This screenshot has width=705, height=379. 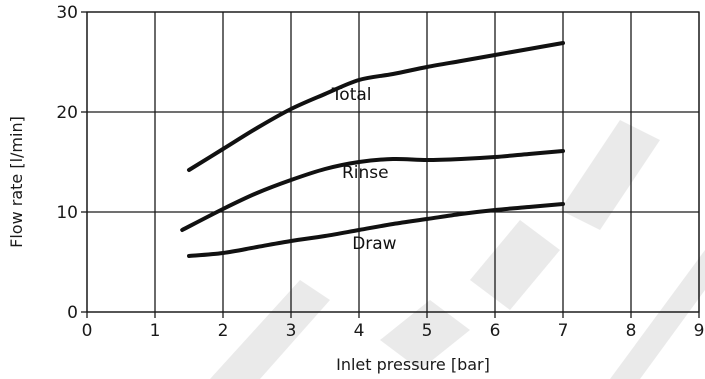 What do you see at coordinates (155, 331) in the screenshot?
I see `x-tick-label: 1` at bounding box center [155, 331].